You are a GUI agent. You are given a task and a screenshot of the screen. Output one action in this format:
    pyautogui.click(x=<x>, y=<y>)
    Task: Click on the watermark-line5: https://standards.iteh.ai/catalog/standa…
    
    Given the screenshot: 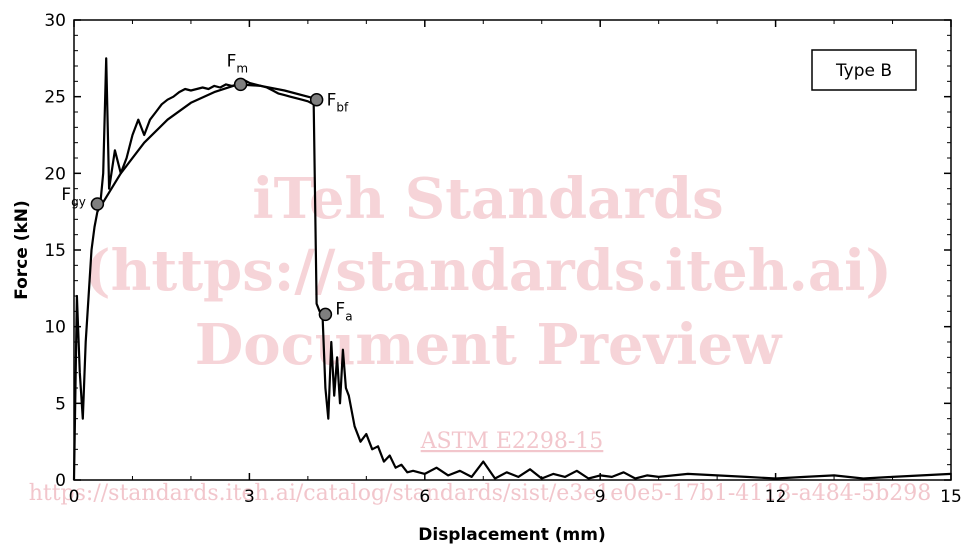 What is the action you would take?
    pyautogui.click(x=480, y=493)
    